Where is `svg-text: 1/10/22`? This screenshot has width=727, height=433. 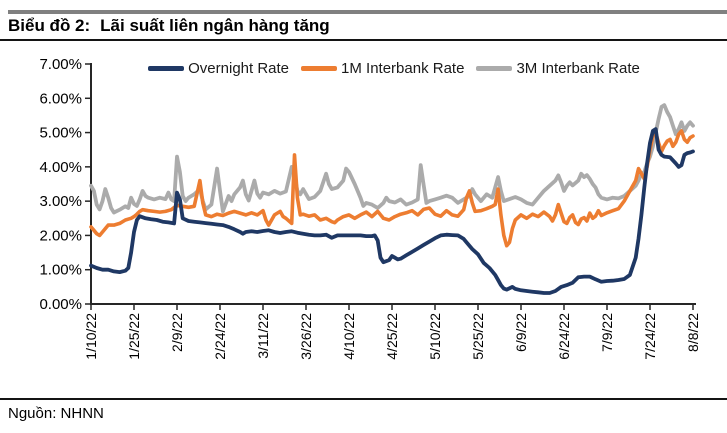
svg-text: 1/10/22 is located at coordinates (91, 336).